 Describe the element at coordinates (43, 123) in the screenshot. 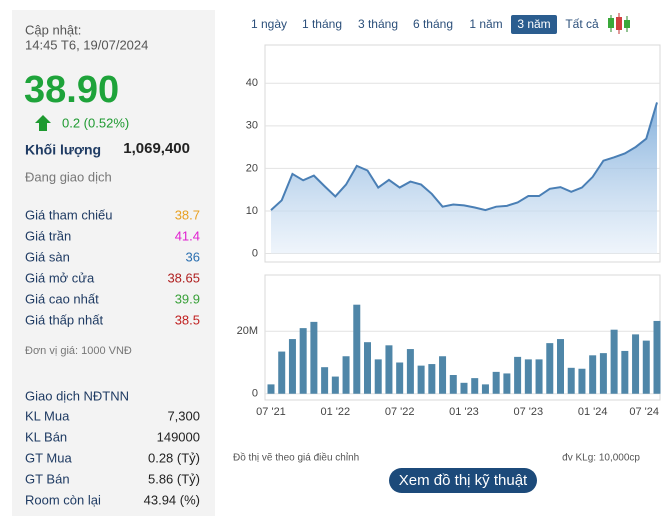

I see `up-arrow` at that location.